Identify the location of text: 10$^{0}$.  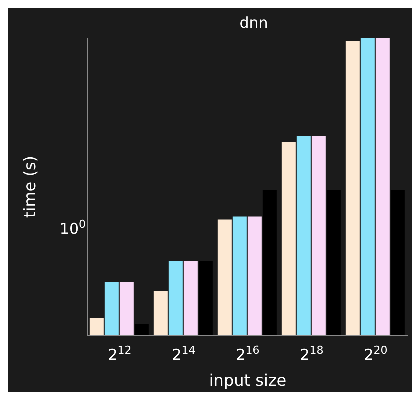
(73, 228).